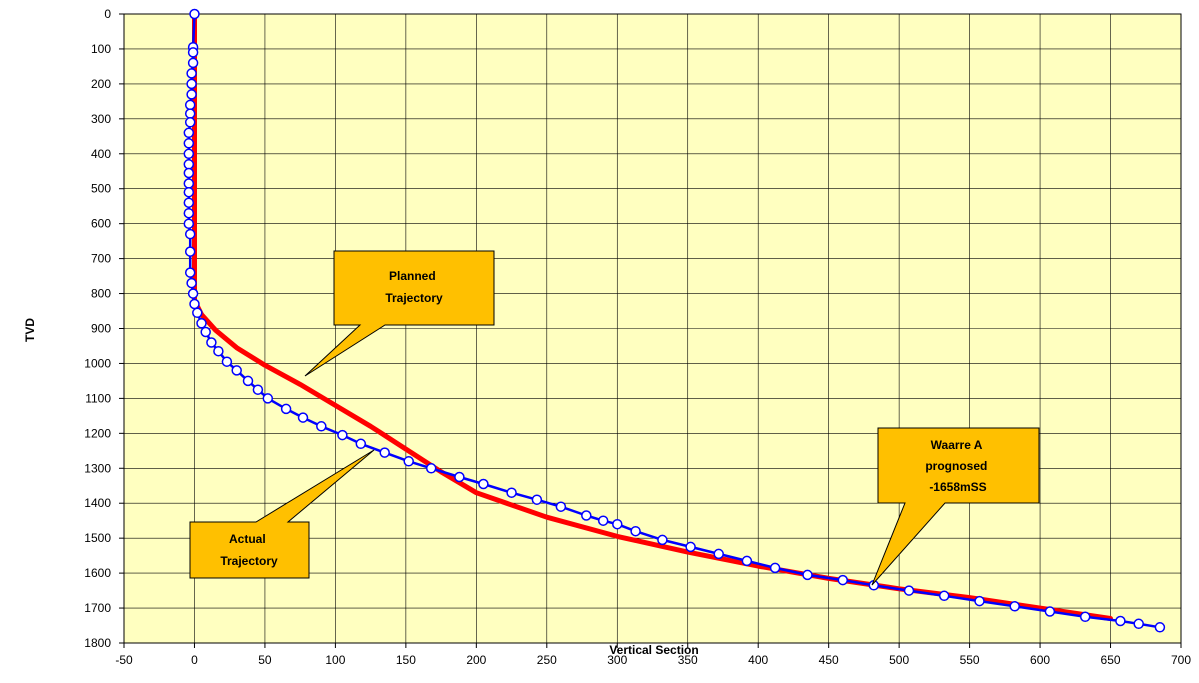 Image resolution: width=1199 pixels, height=683 pixels. I want to click on y-tick-label: 1600, so click(97, 573).